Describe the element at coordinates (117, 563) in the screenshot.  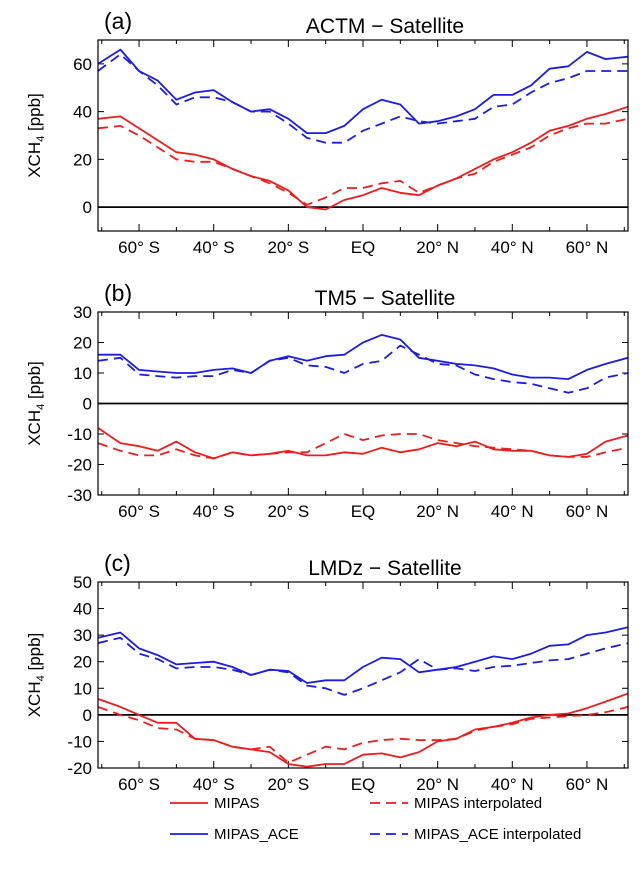
I see `panel-label: (c)` at that location.